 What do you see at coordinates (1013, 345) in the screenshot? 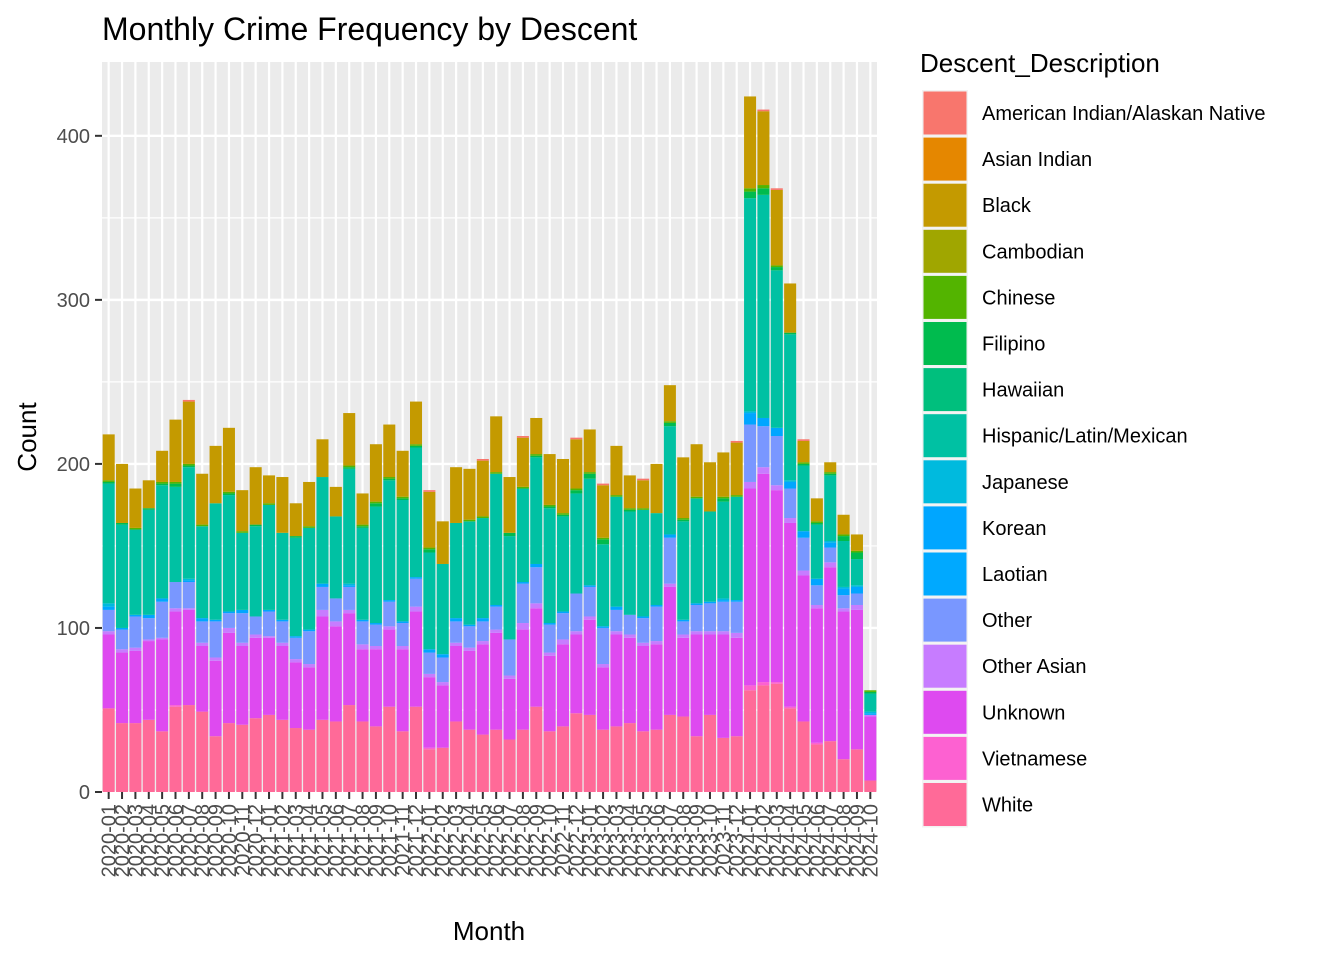
I see `legend-entry-label: Filipino` at bounding box center [1013, 345].